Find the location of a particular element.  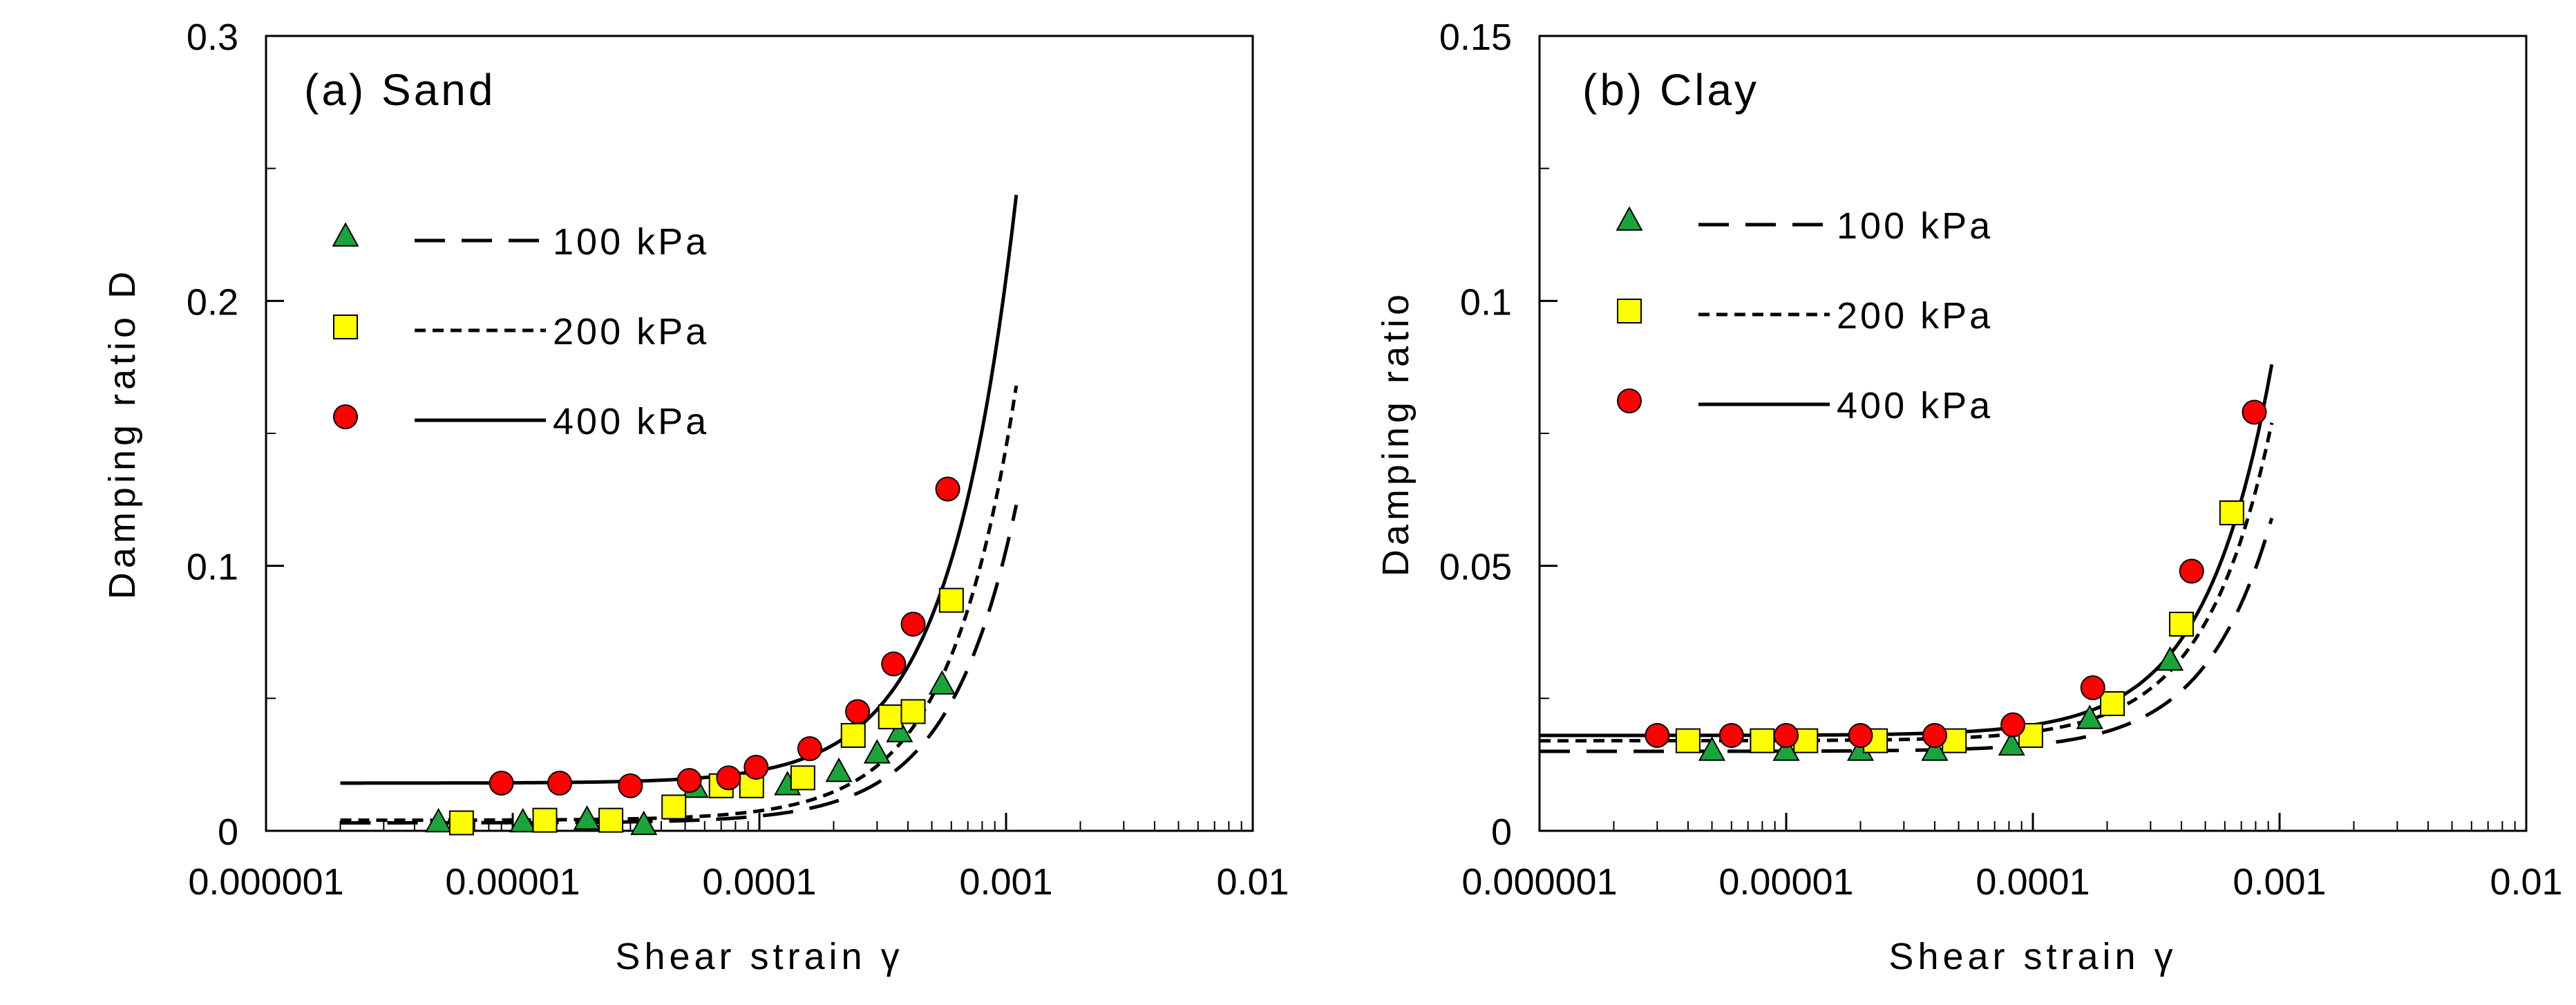

y-tick-label: 0.05 is located at coordinates (1475, 567).